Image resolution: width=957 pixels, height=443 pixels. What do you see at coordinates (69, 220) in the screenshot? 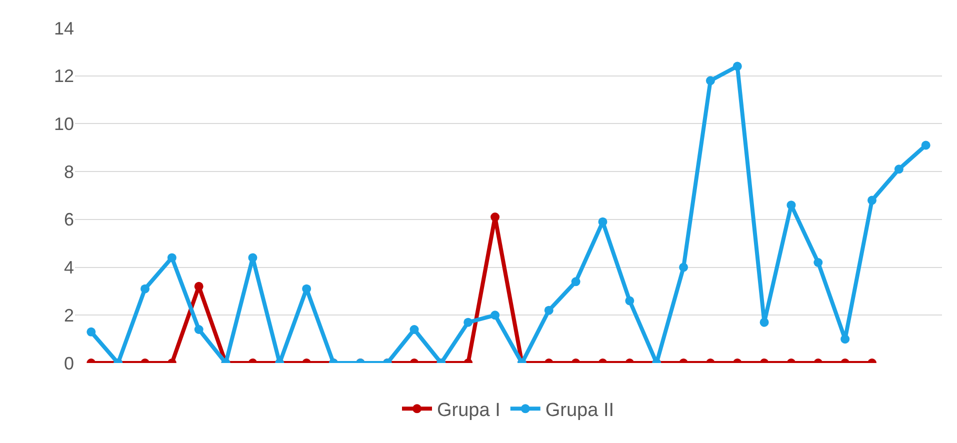
I see `y-tick-label: 6` at bounding box center [69, 220].